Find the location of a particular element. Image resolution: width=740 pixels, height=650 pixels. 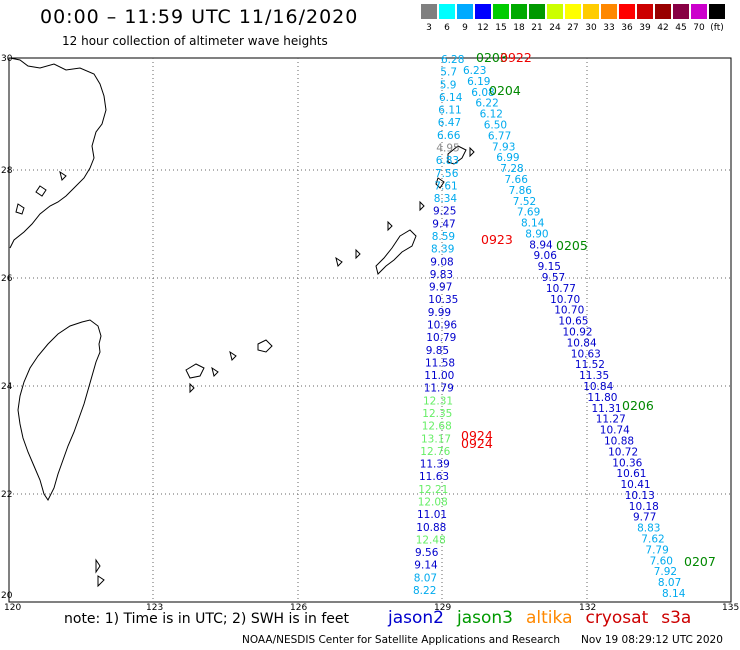

wave-height-value: 11.80 is located at coordinates (602, 398).